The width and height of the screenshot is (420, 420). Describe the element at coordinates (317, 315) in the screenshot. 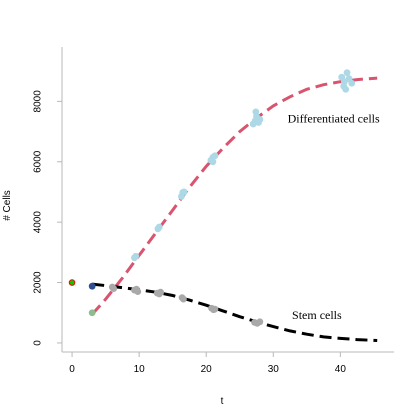

I see `annotation-label: Stem cells` at that location.